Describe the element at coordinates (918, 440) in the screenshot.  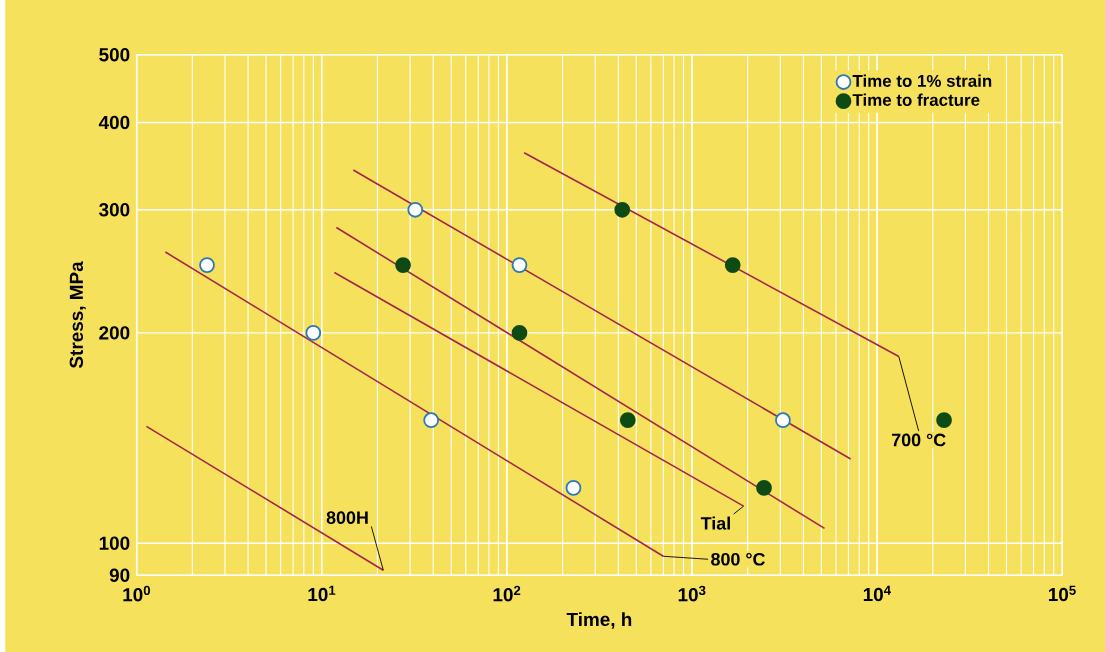
I see `annotation: 700 °C` at that location.